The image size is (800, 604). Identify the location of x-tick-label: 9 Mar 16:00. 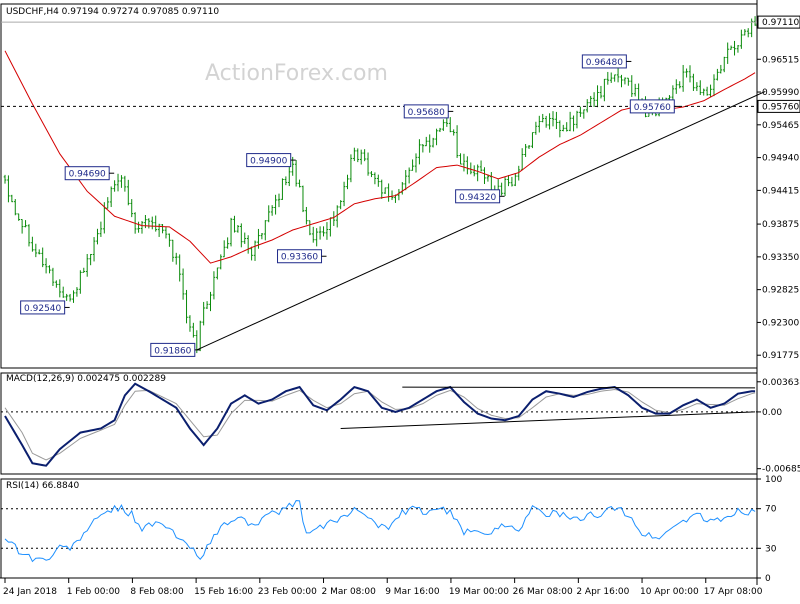
(412, 592).